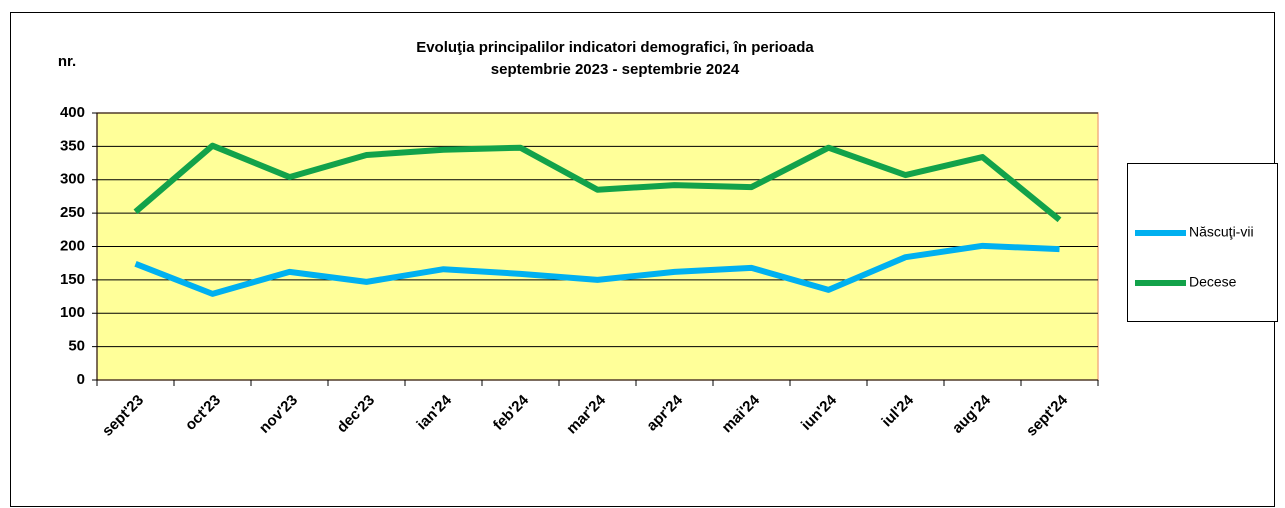 The image size is (1285, 508). What do you see at coordinates (1221, 232) in the screenshot?
I see `legend-label: Născuţi-vii` at bounding box center [1221, 232].